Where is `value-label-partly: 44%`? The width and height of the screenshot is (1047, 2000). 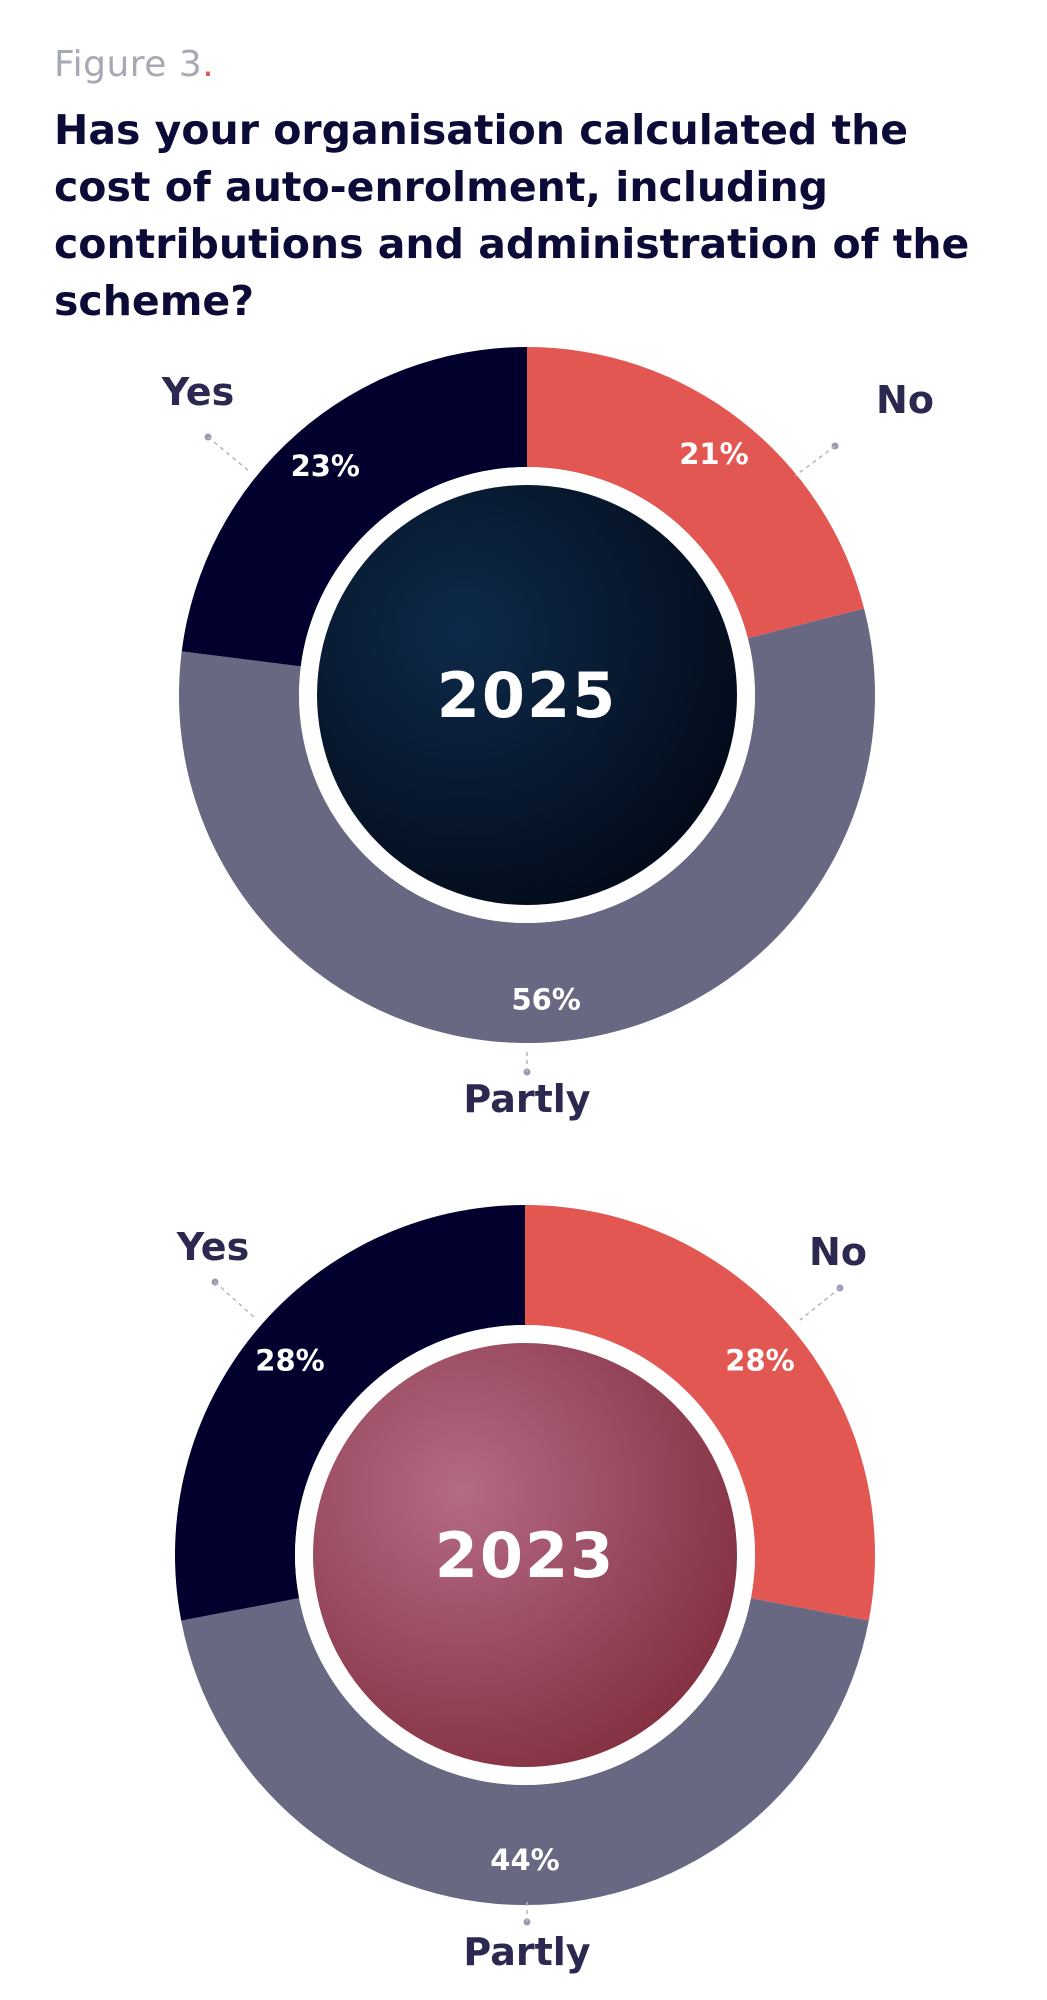 value-label-partly: 44% is located at coordinates (524, 1860).